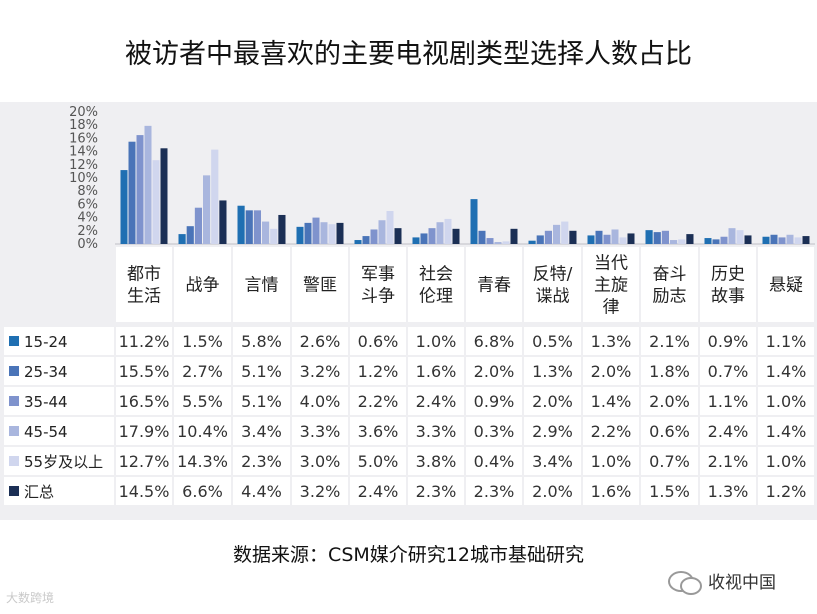 The height and width of the screenshot is (614, 817). What do you see at coordinates (494, 461) in the screenshot?
I see `data-label: 0.4%` at bounding box center [494, 461].